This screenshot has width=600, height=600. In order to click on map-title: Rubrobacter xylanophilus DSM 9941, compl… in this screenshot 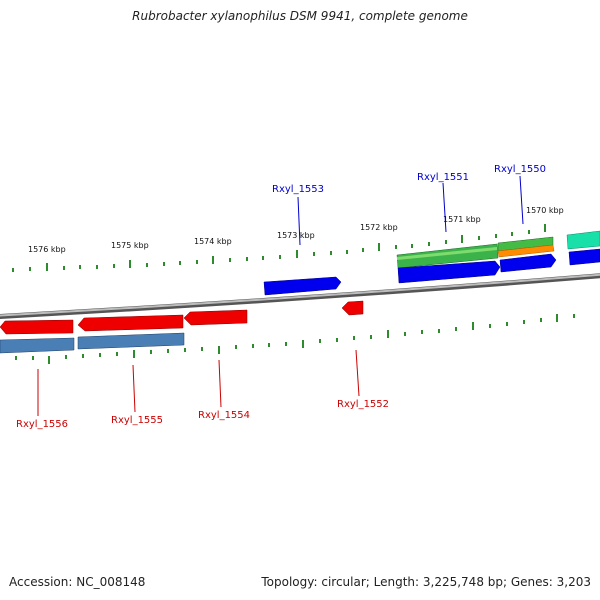, I will do `click(300, 16)`.